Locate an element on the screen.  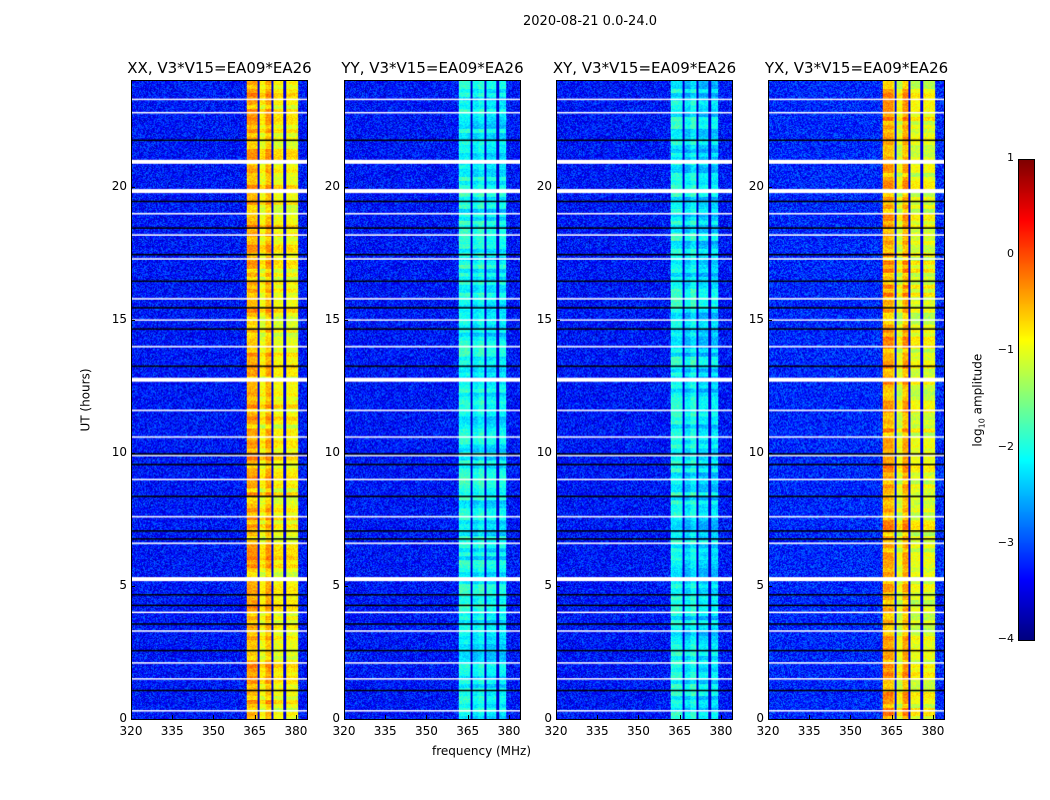
panel-title: YY, V3*V15=EA09*EA26 is located at coordinates (432, 68).